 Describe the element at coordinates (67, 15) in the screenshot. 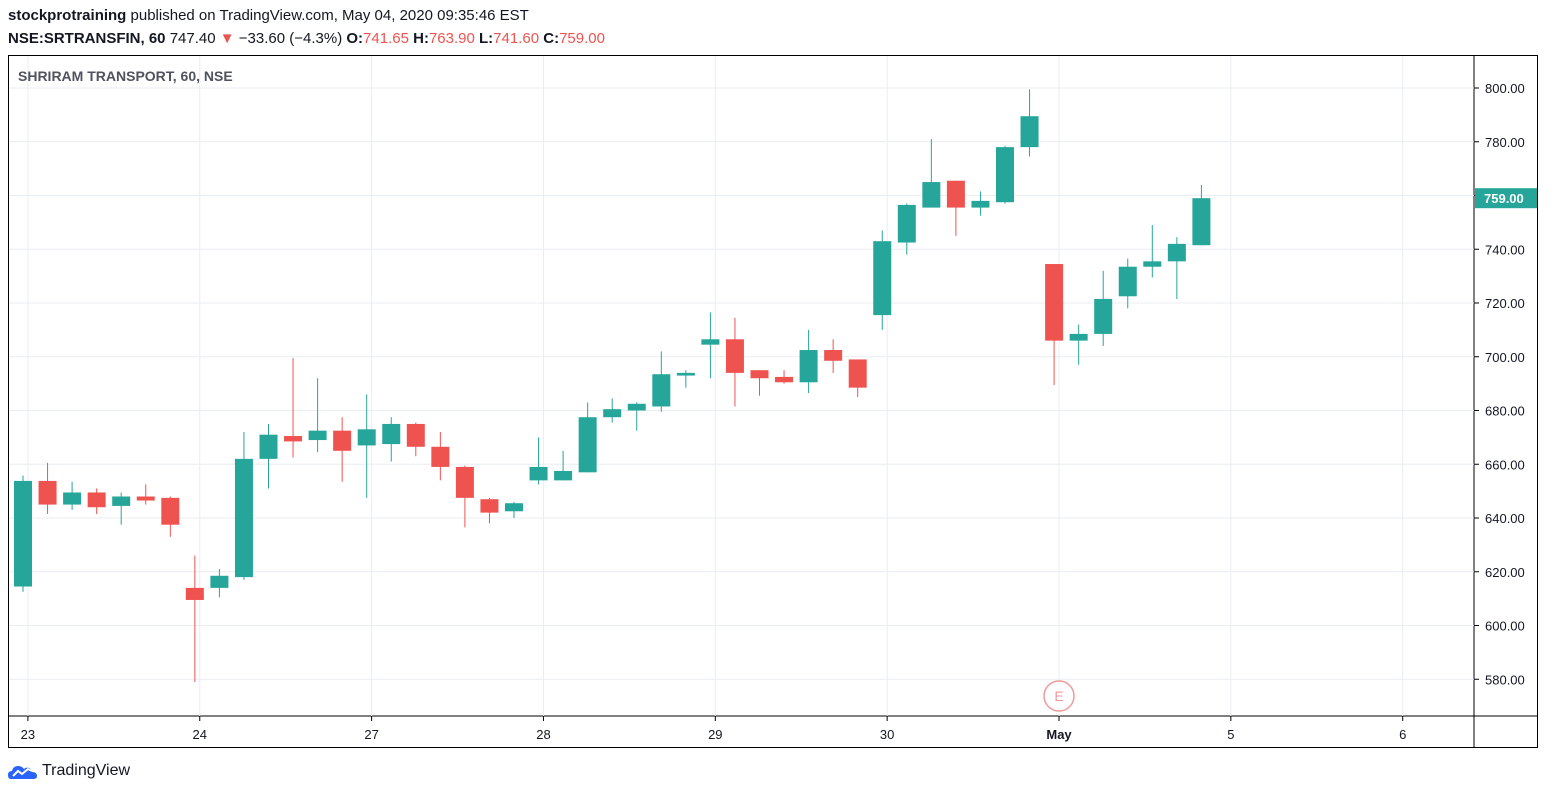

I see `author-name: stockprotraining` at that location.